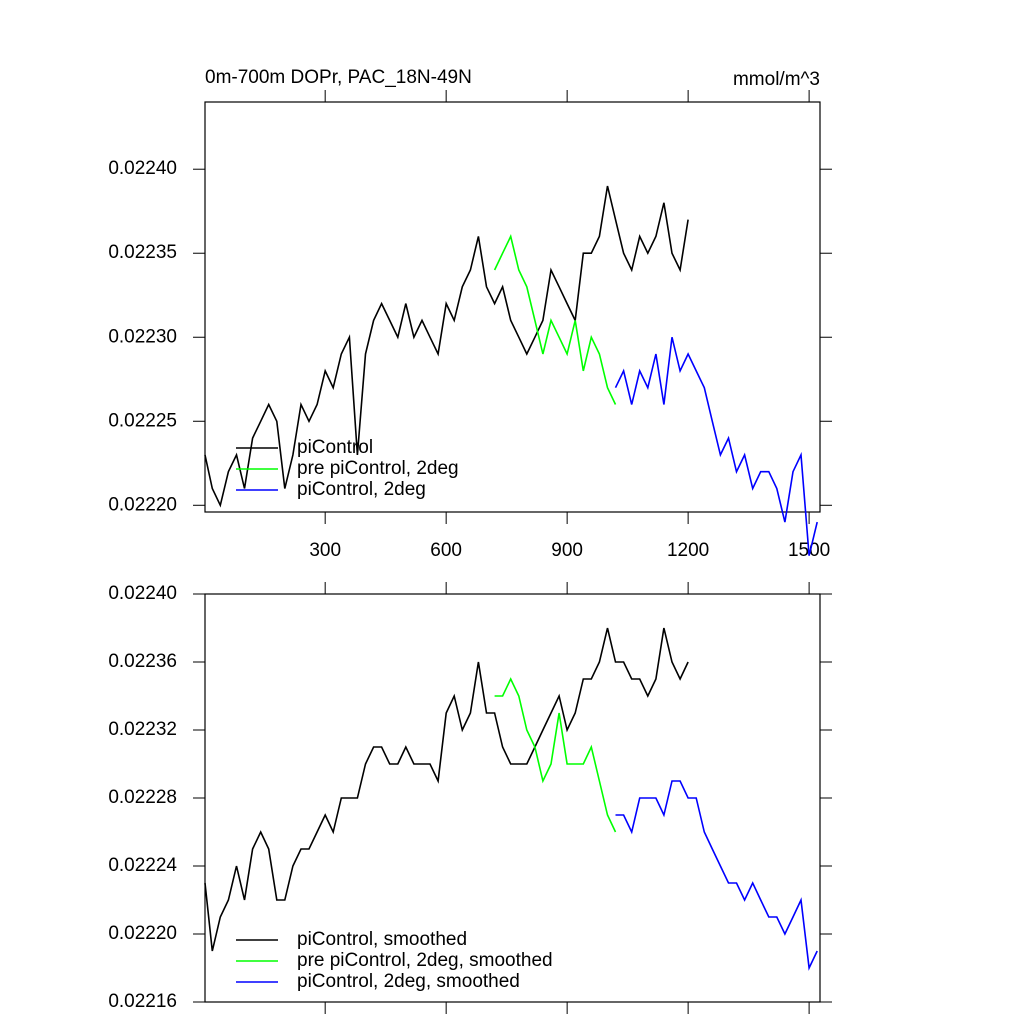 The height and width of the screenshot is (1024, 1024). What do you see at coordinates (425, 960) in the screenshot?
I see `legend-label: pre piControl, 2deg, smoothed` at bounding box center [425, 960].